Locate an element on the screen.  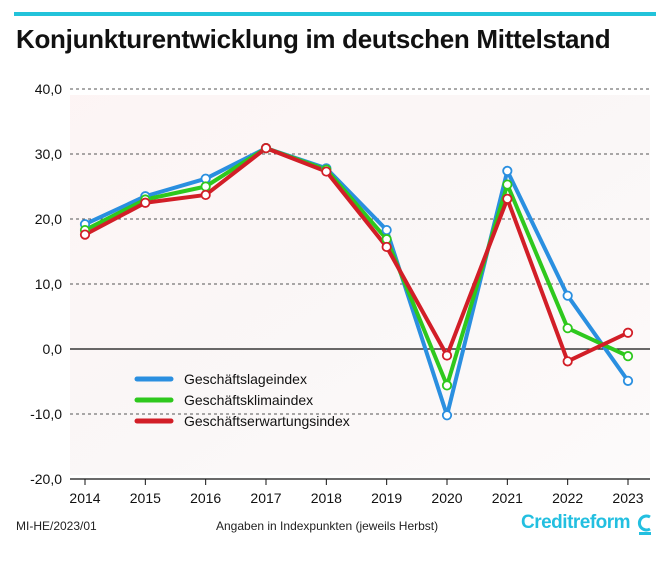
y-axis-tick-labels: -20,0 -10,0 0,0 10,0 20,0 30,0 40,0 is located at coordinates (46, 284).